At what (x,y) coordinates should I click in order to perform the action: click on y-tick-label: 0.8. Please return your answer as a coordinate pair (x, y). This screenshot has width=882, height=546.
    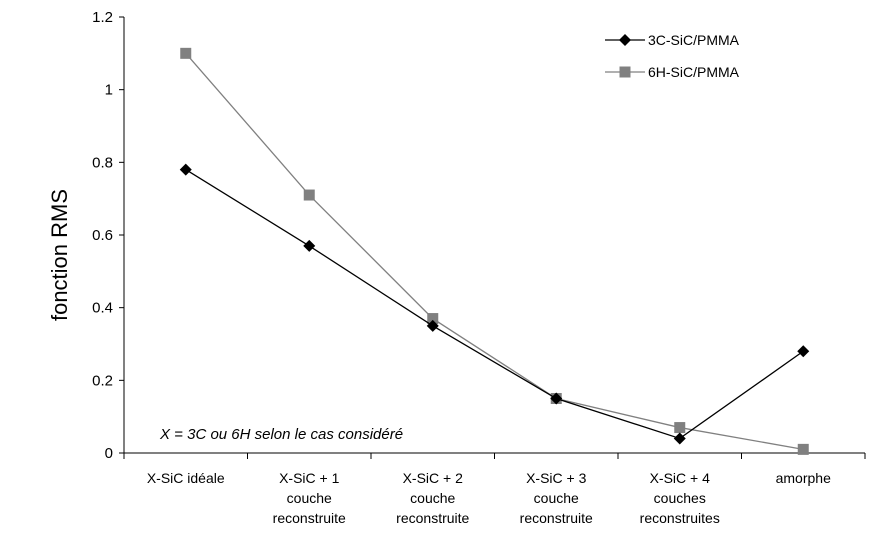
    Looking at the image, I should click on (102, 162).